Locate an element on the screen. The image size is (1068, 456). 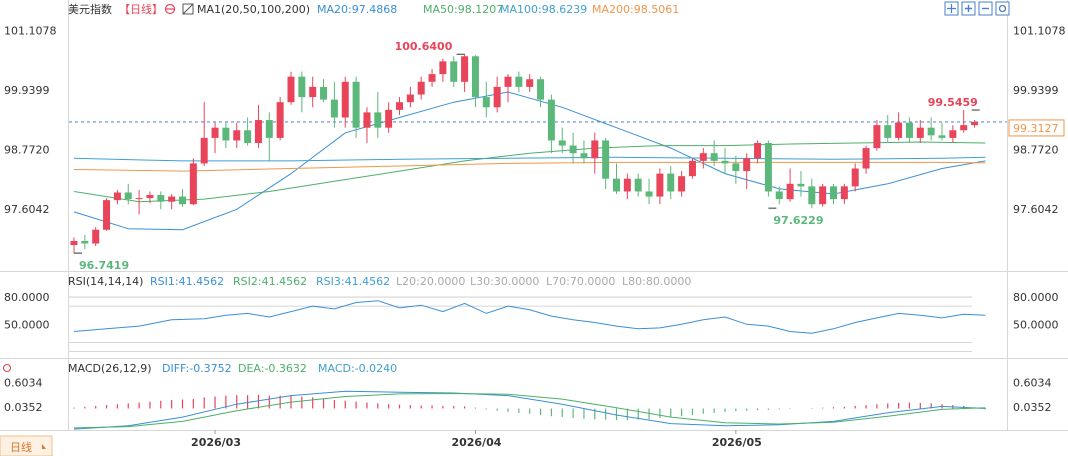
rsi-tick-left: 50.0000 is located at coordinates (27, 324).